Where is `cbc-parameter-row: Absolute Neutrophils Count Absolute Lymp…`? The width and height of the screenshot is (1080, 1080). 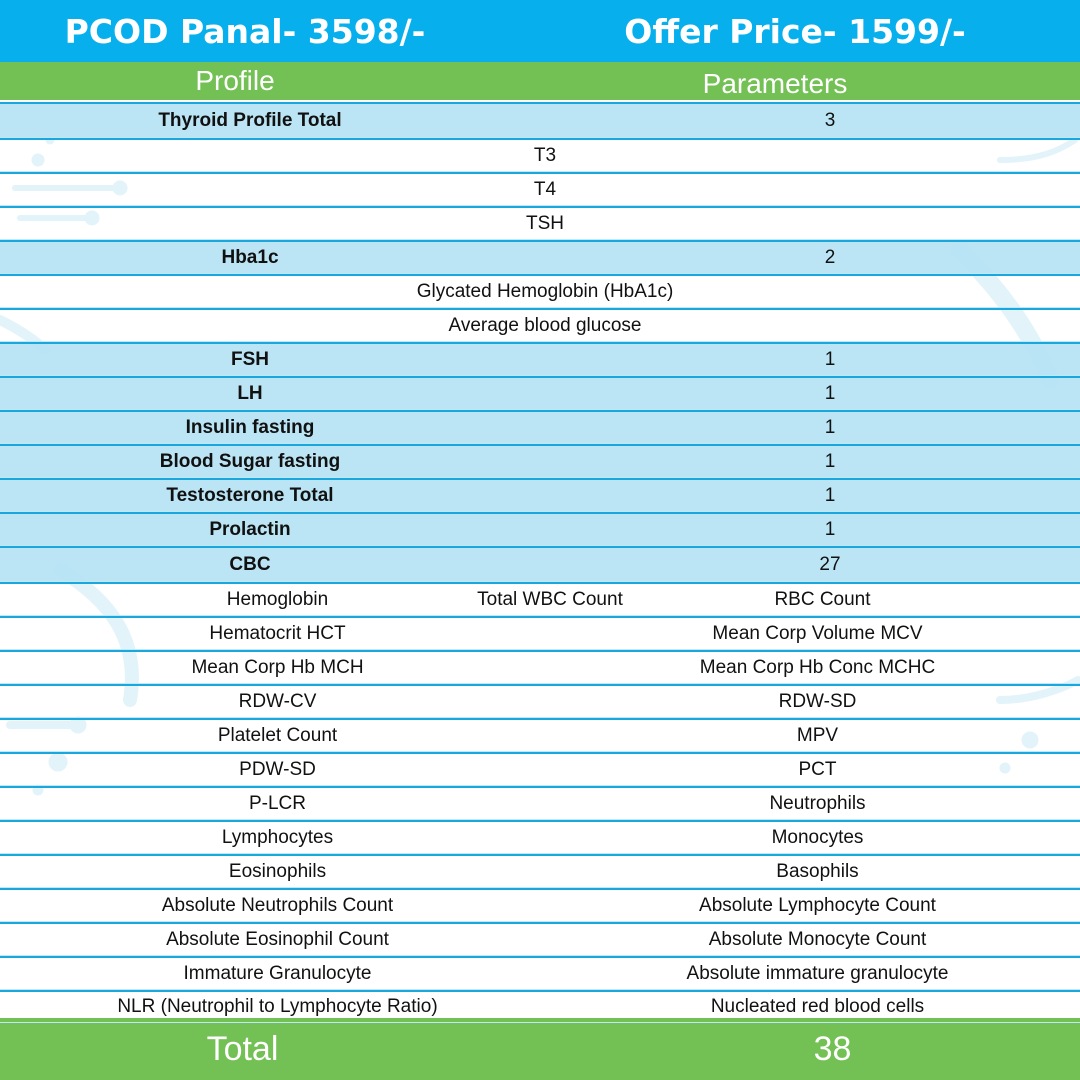 cbc-parameter-row: Absolute Neutrophils Count Absolute Lymp… is located at coordinates (540, 905).